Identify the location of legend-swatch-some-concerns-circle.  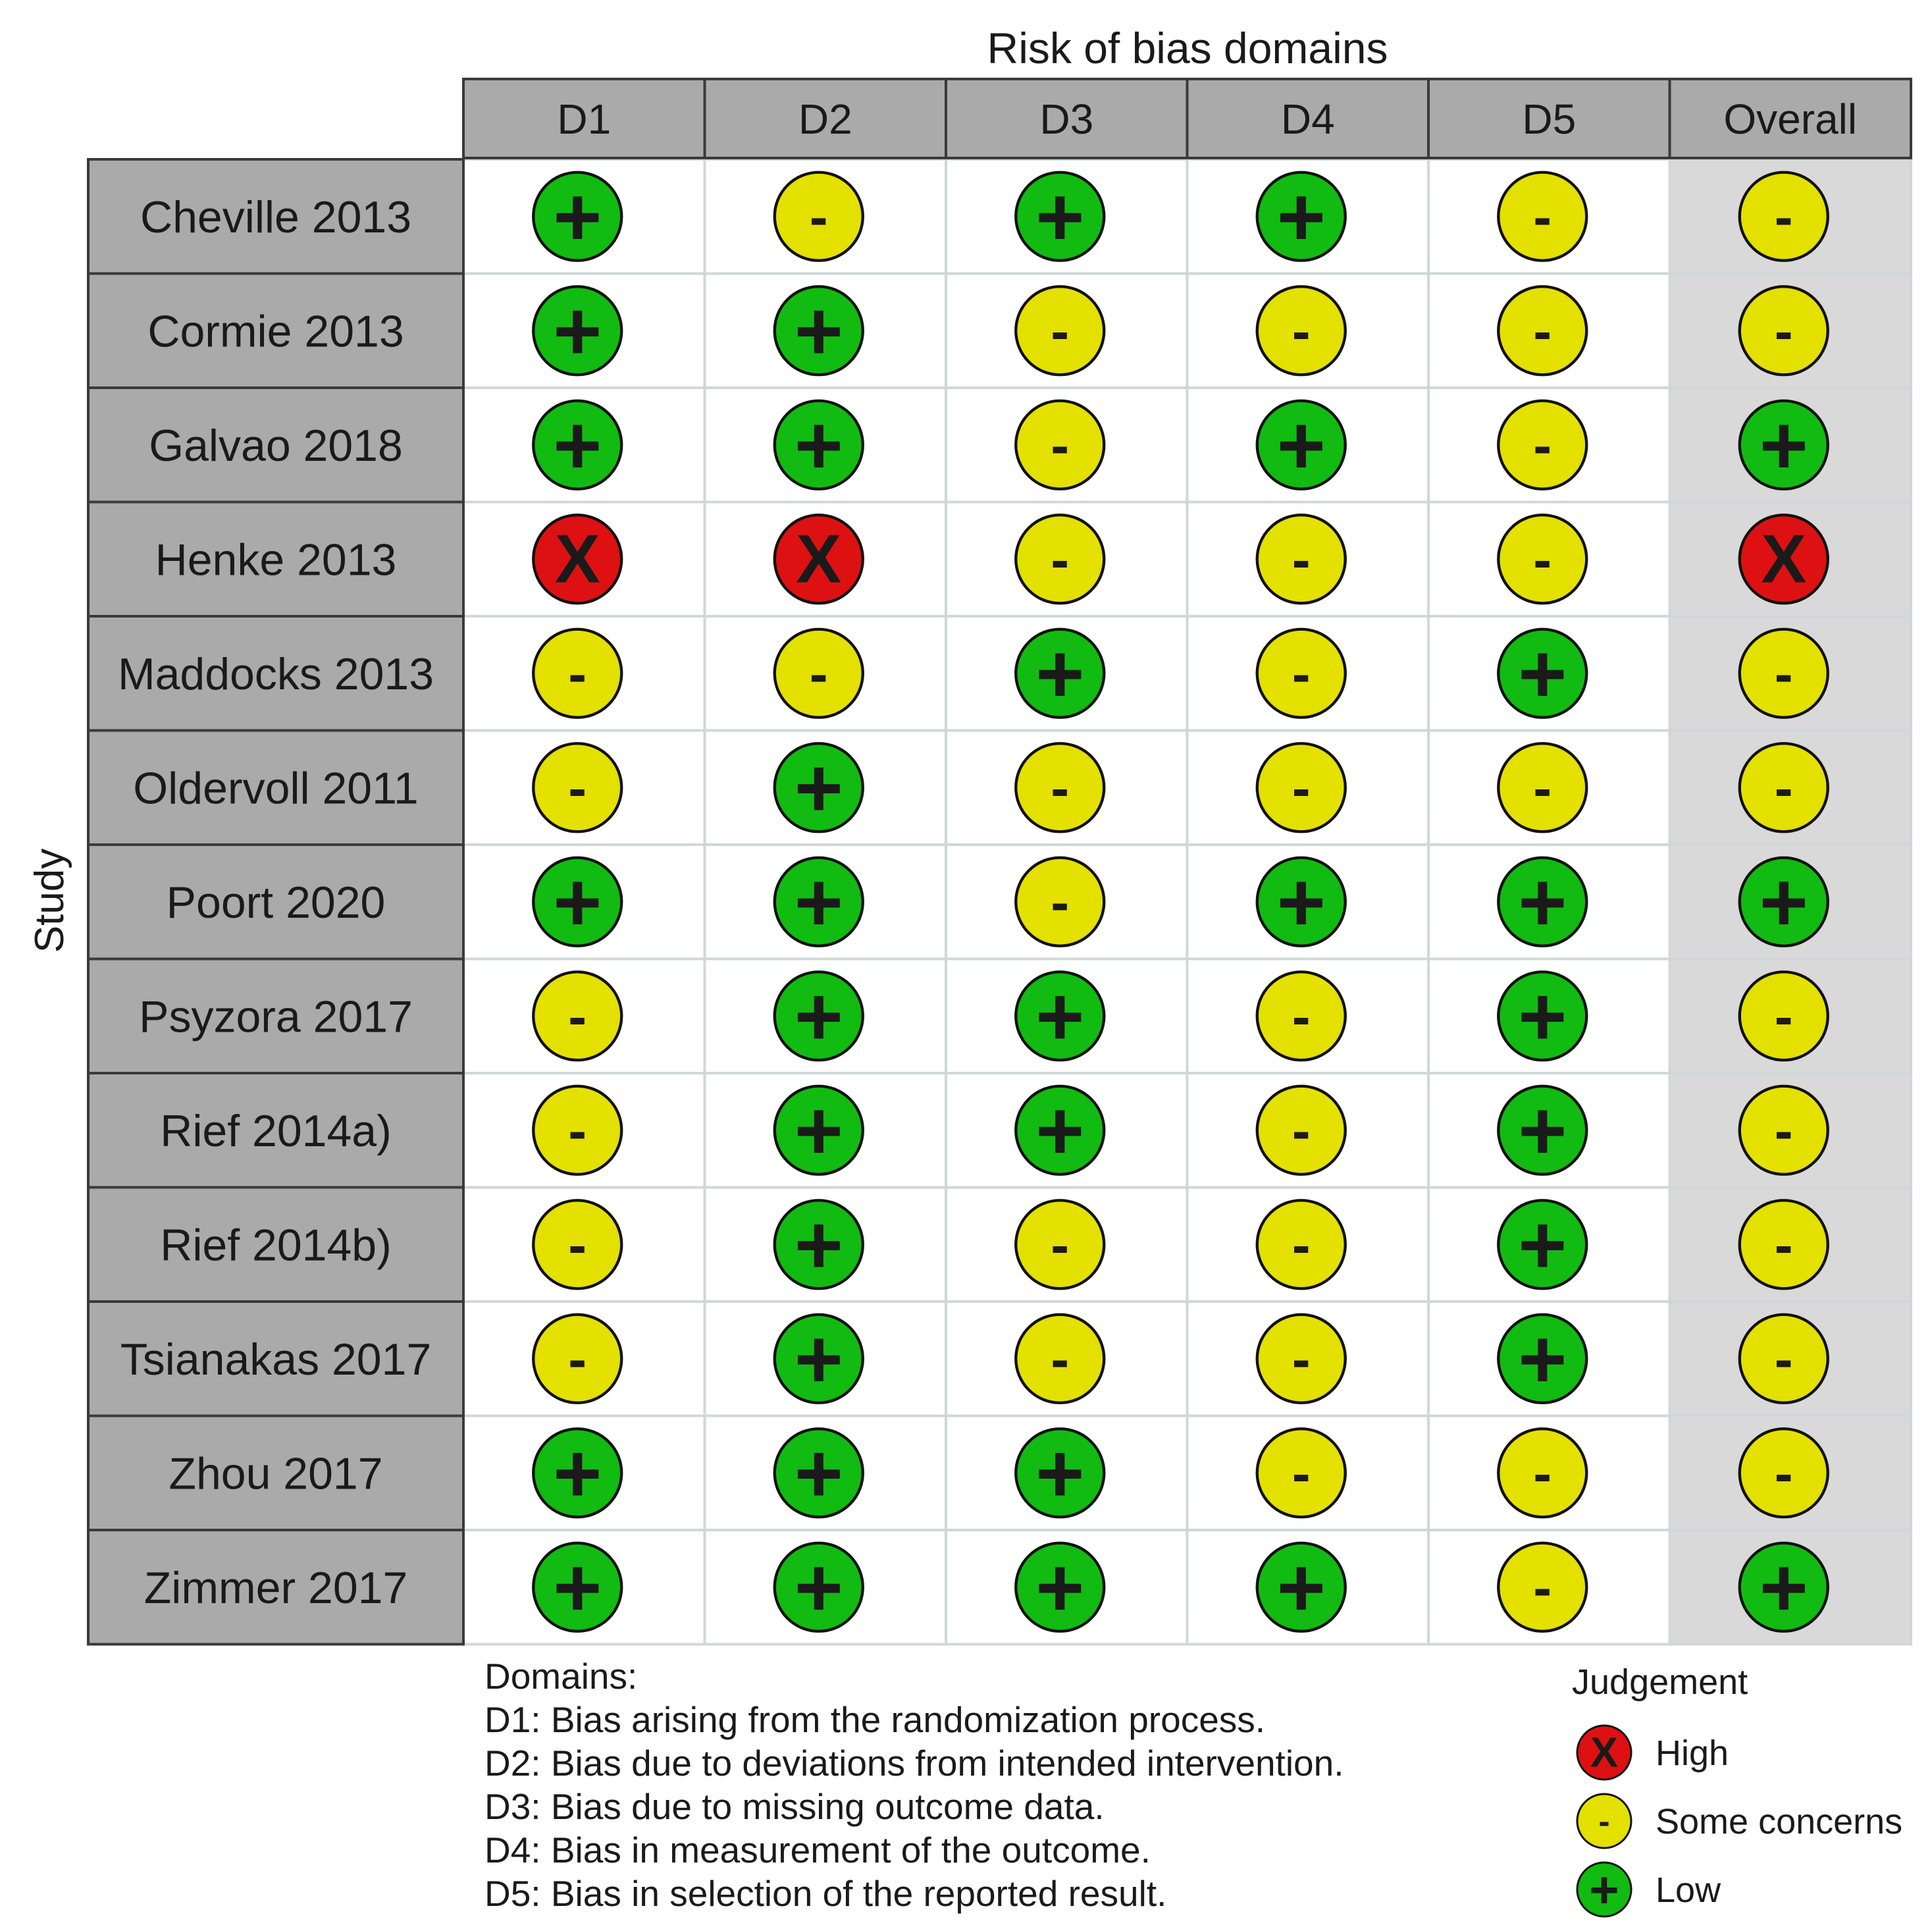
(1604, 1821).